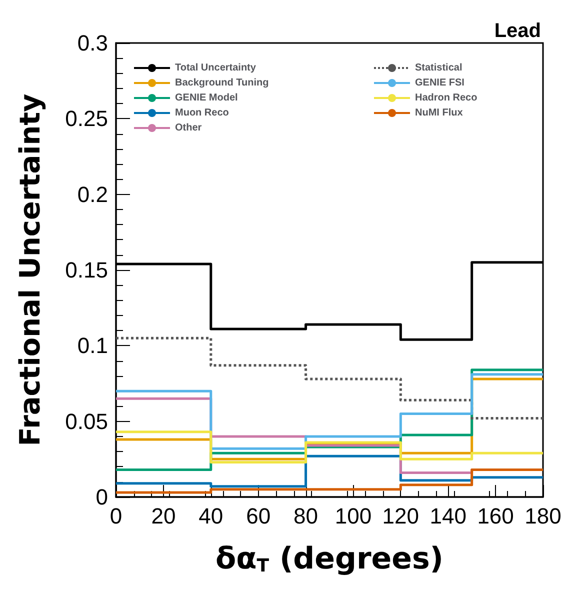 This screenshot has height=591, width=577. I want to click on x-tick-label: 120, so click(401, 516).